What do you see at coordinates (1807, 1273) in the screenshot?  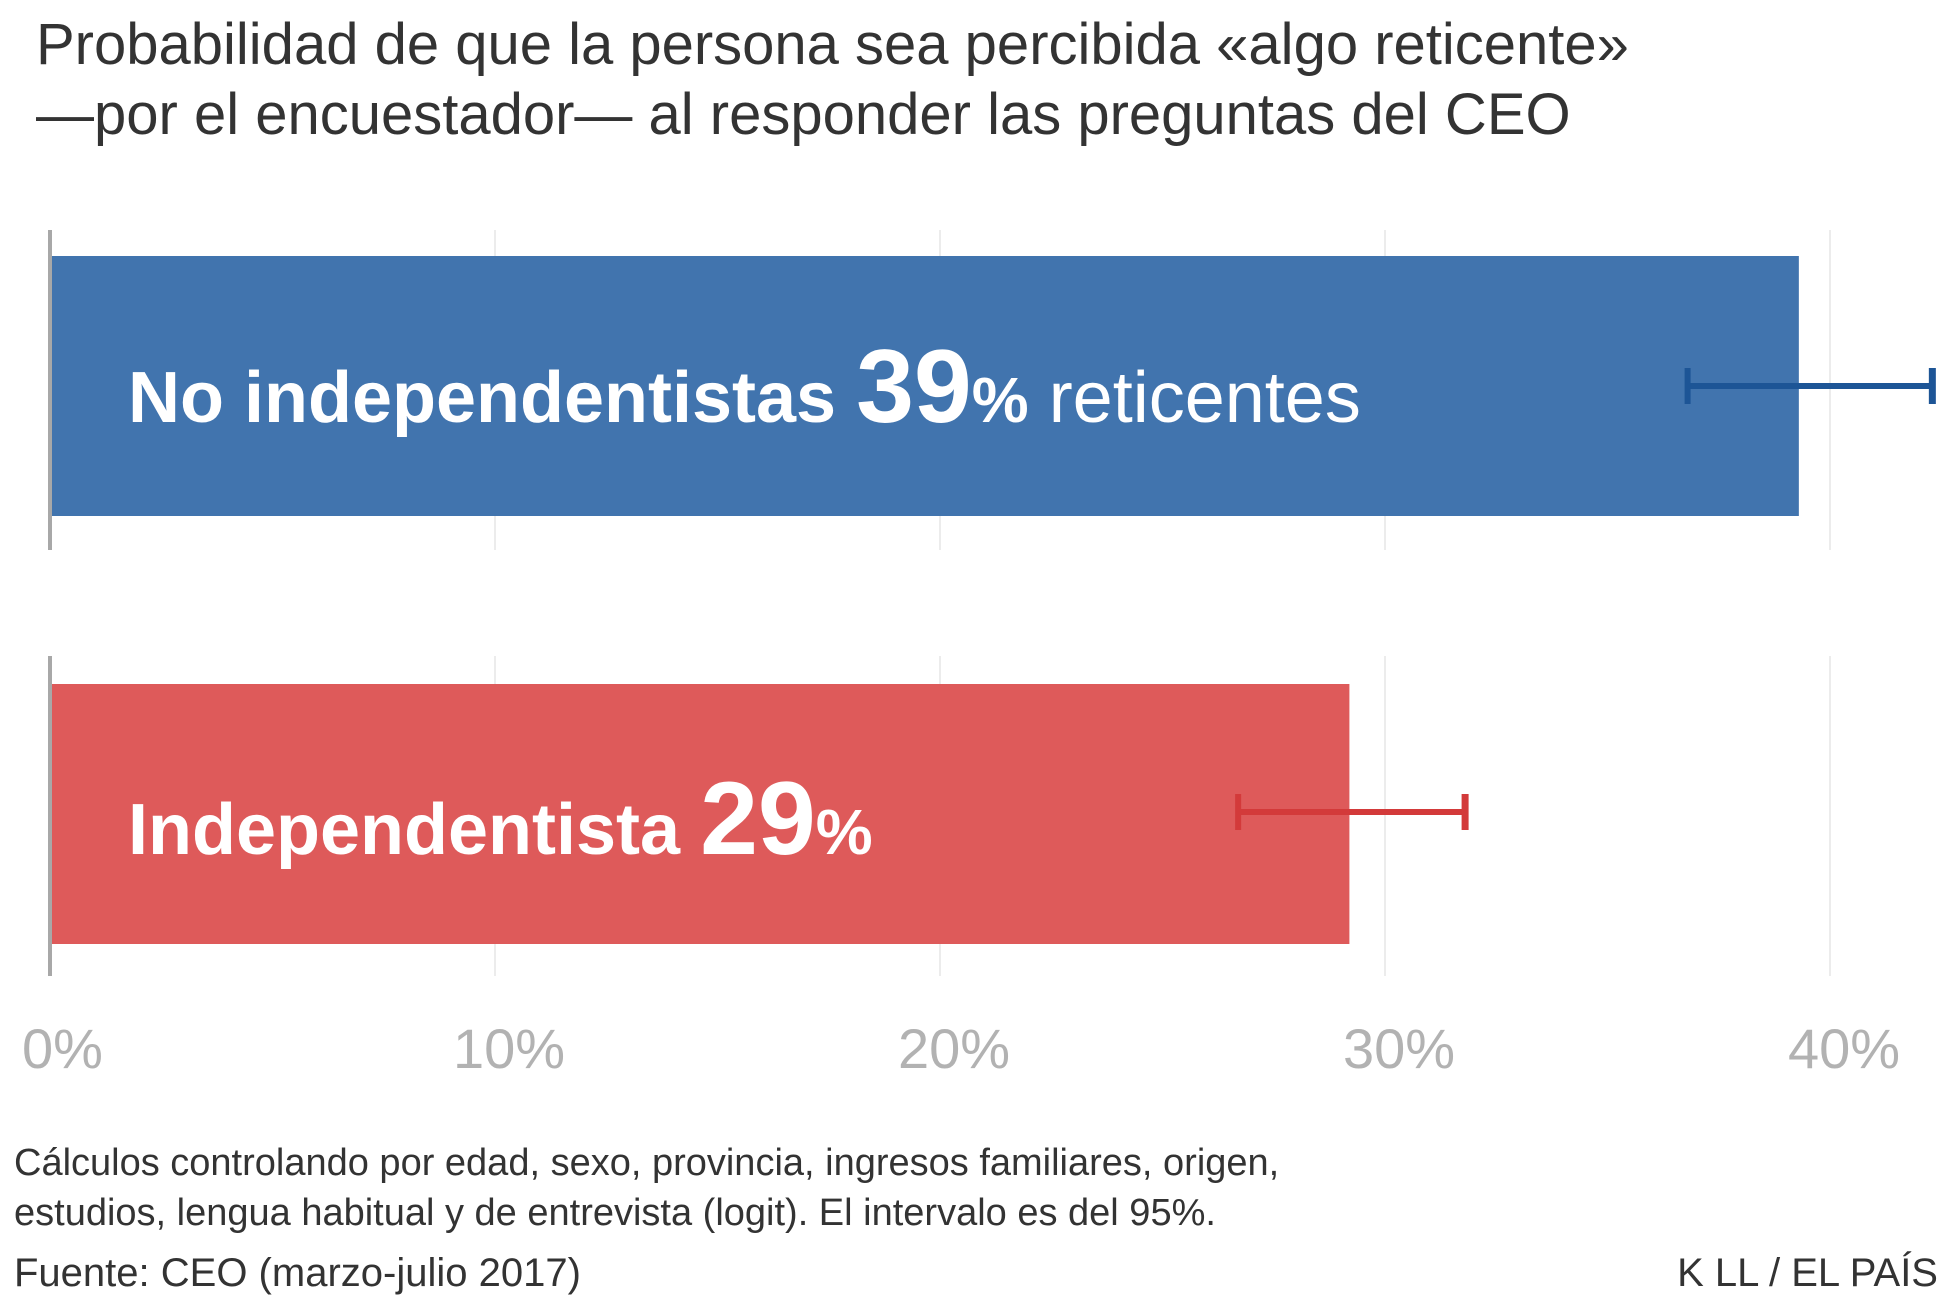 I see `credit-text: K LL / EL PAÍS` at bounding box center [1807, 1273].